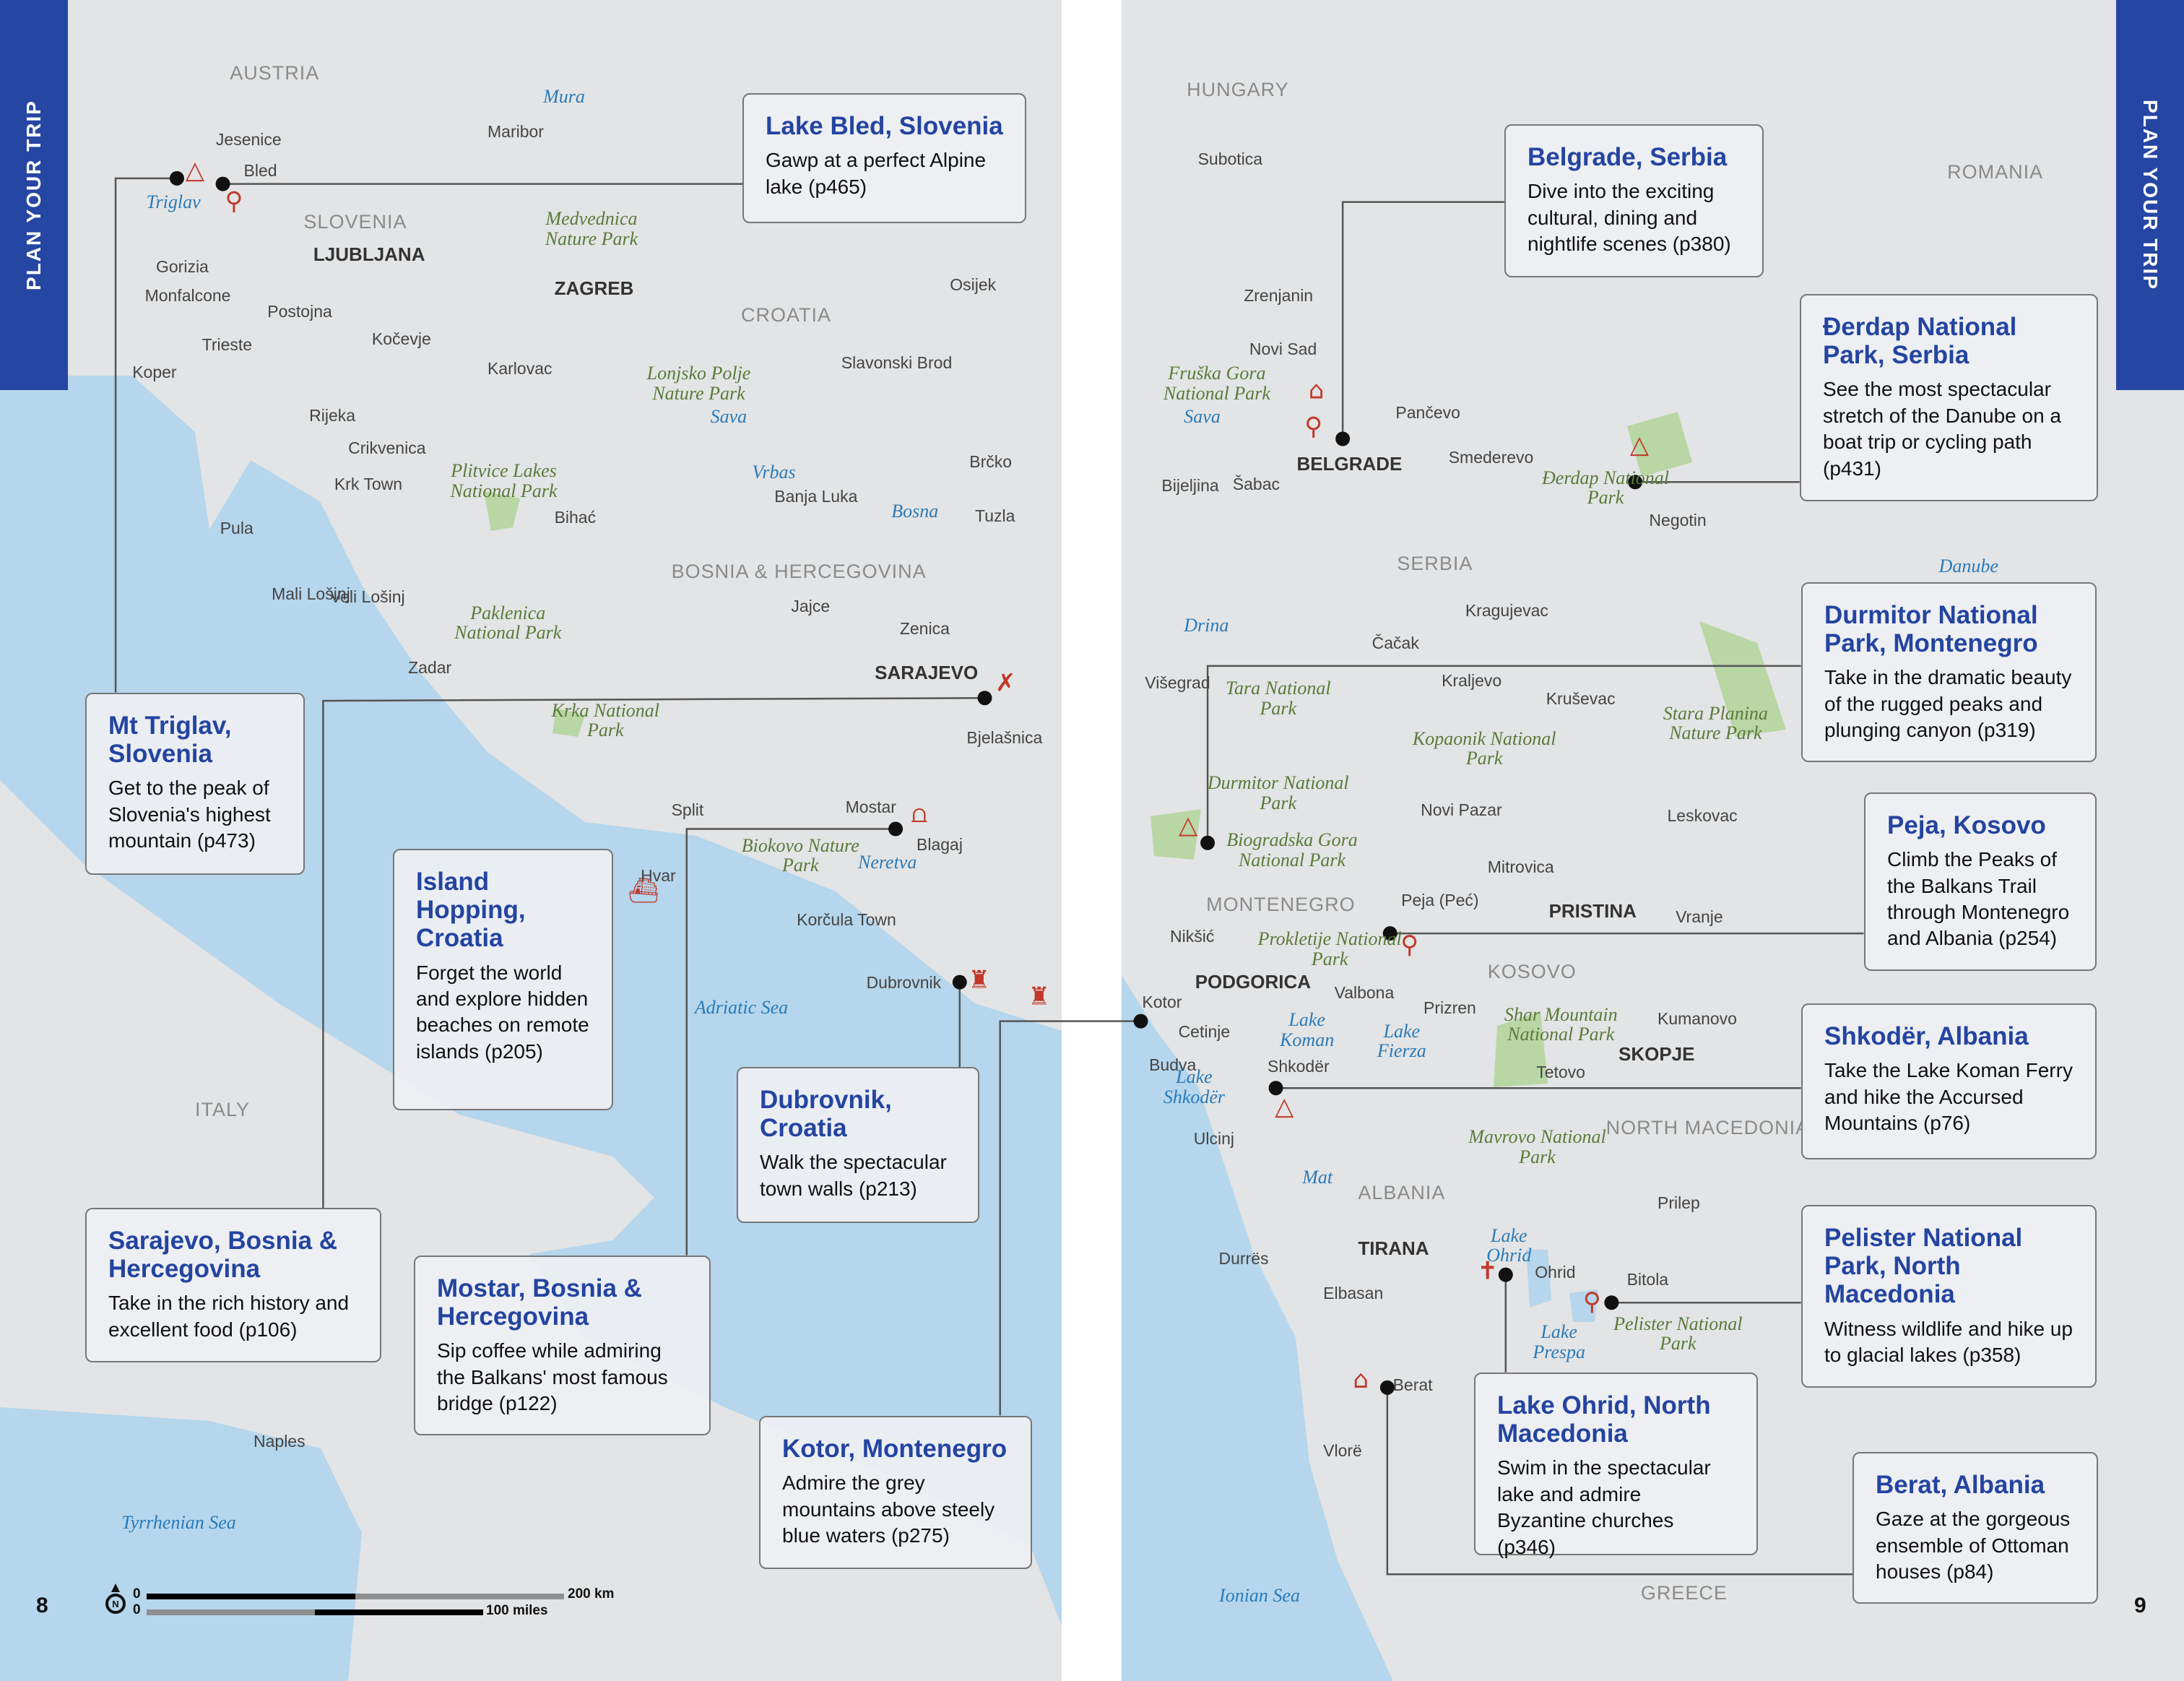 The image size is (2184, 1681). Describe the element at coordinates (223, 1109) in the screenshot. I see `place-label-country: ITALY` at that location.